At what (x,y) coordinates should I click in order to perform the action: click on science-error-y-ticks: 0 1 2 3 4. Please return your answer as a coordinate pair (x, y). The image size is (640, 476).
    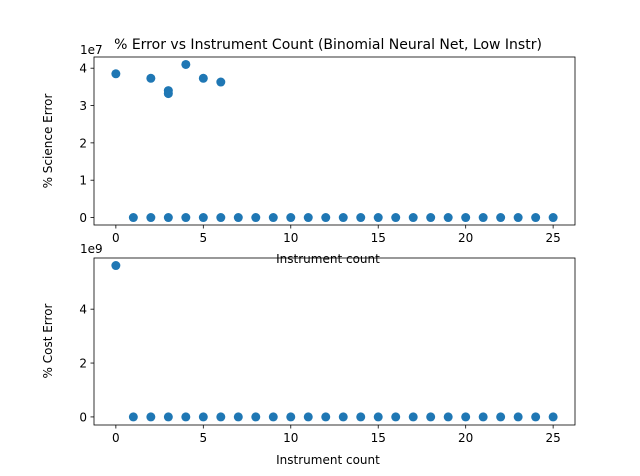
    Looking at the image, I should click on (86, 143).